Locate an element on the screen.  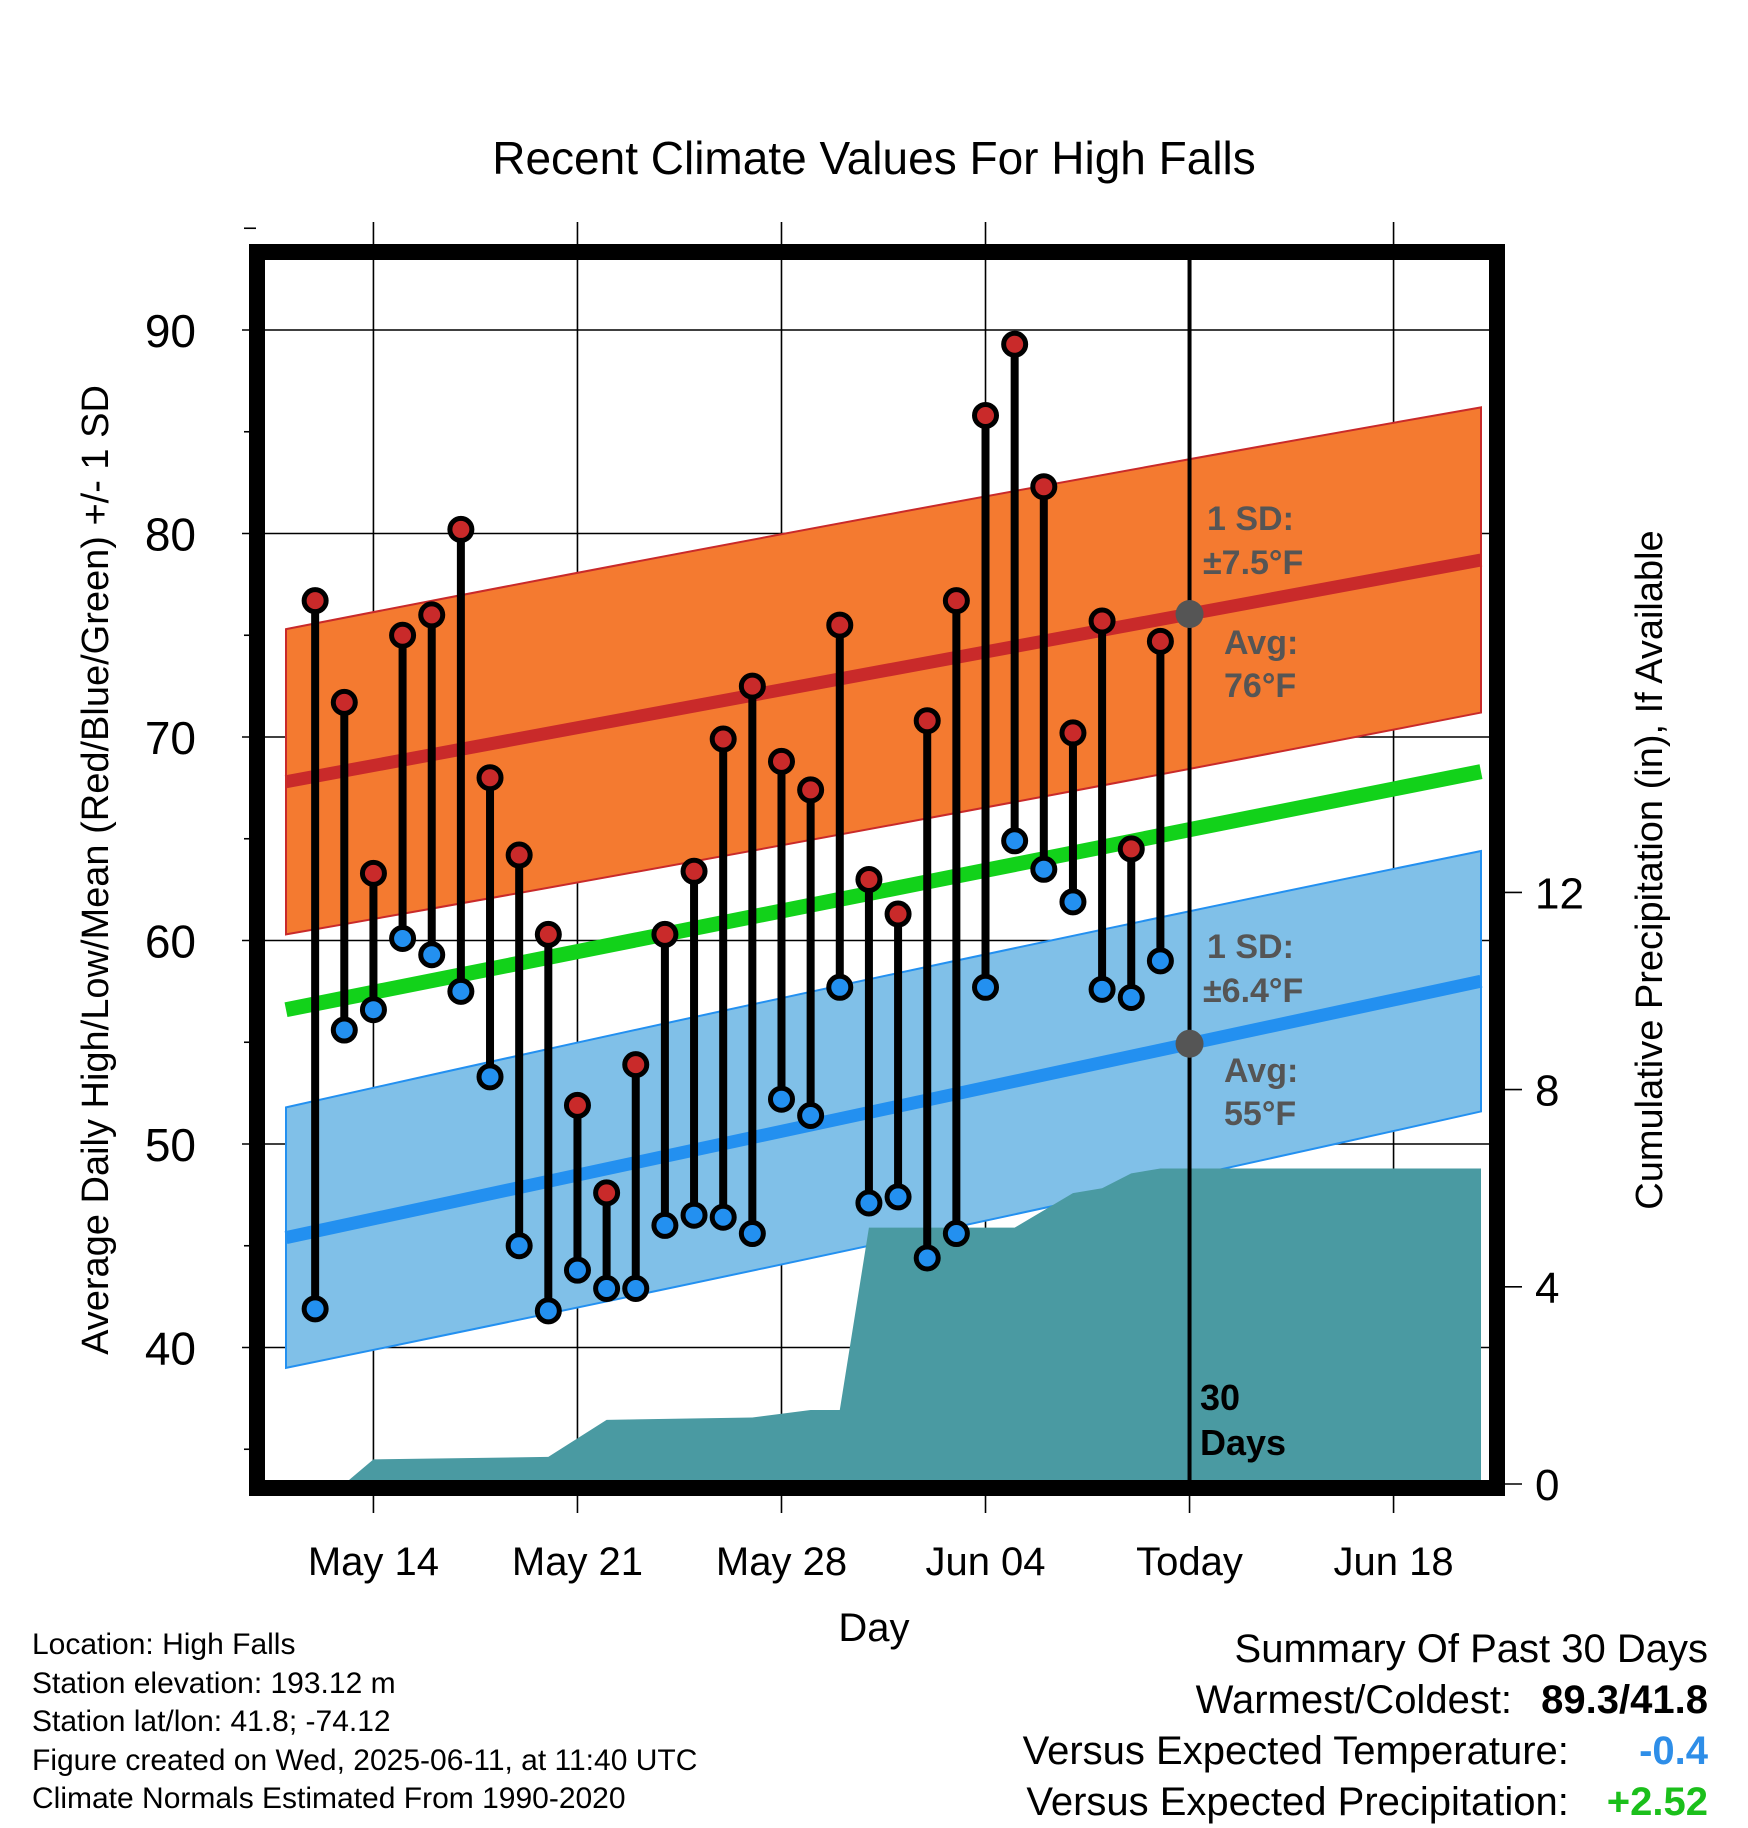
today-high-avg-marker is located at coordinates (1189, 614).